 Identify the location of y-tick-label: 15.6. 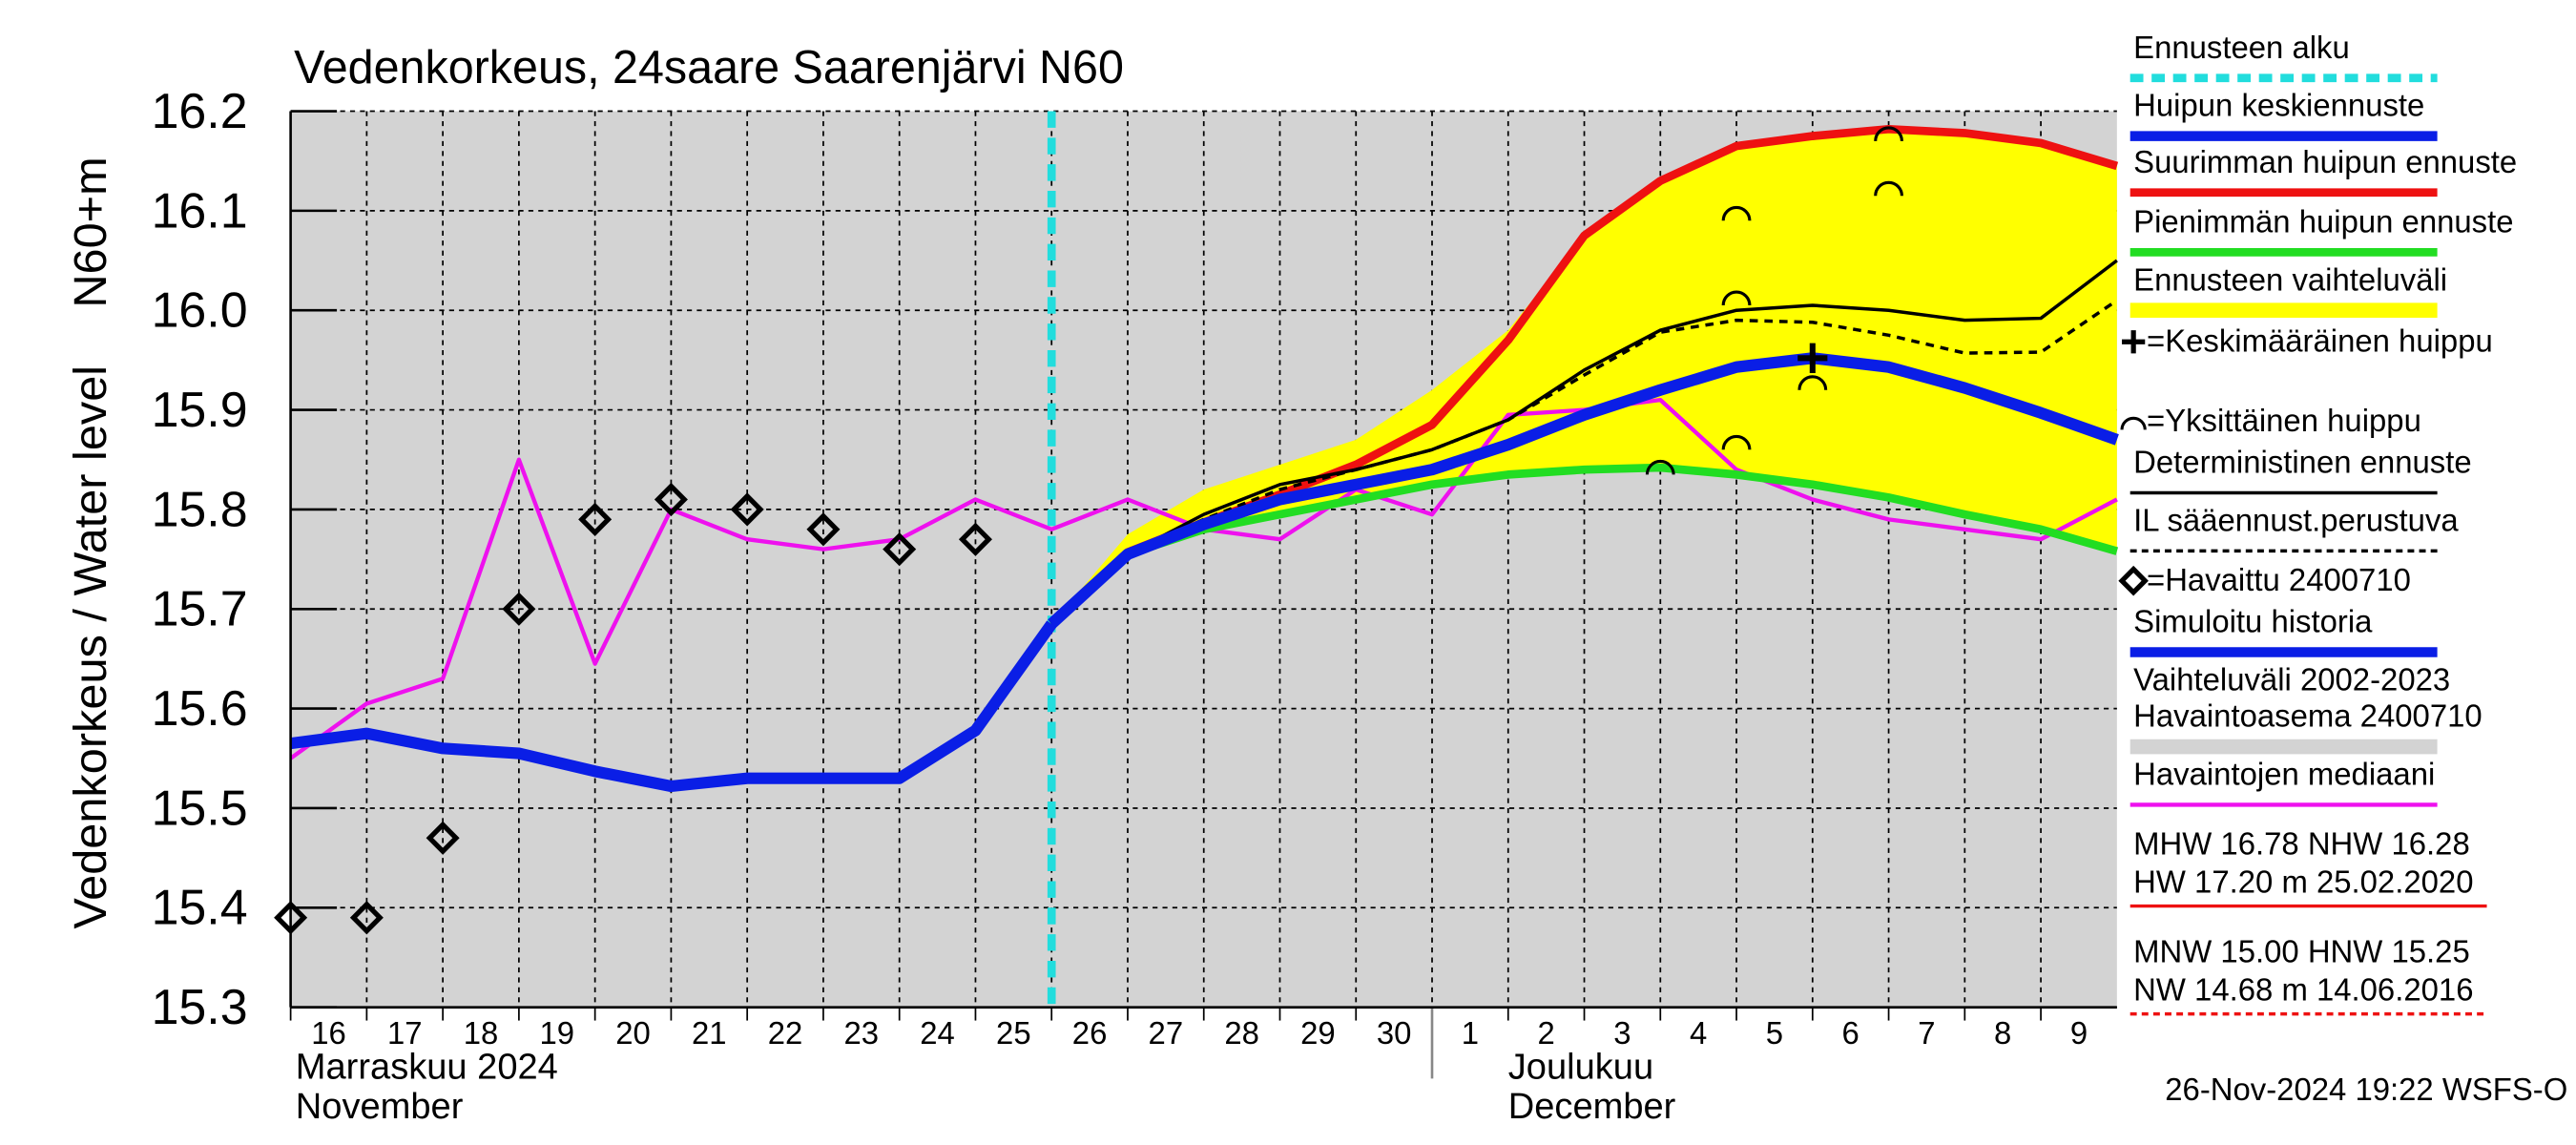
(200, 709).